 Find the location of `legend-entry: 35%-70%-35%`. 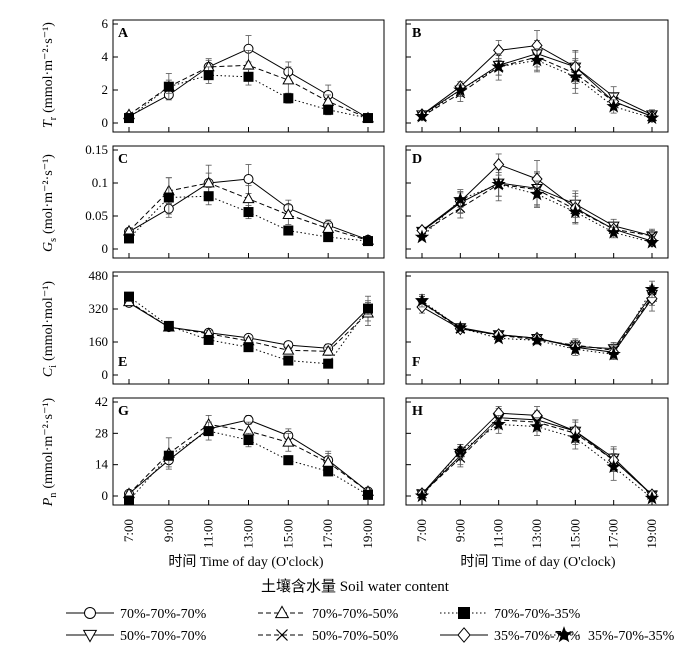

legend-entry: 35%-70%-35% is located at coordinates (610, 635).